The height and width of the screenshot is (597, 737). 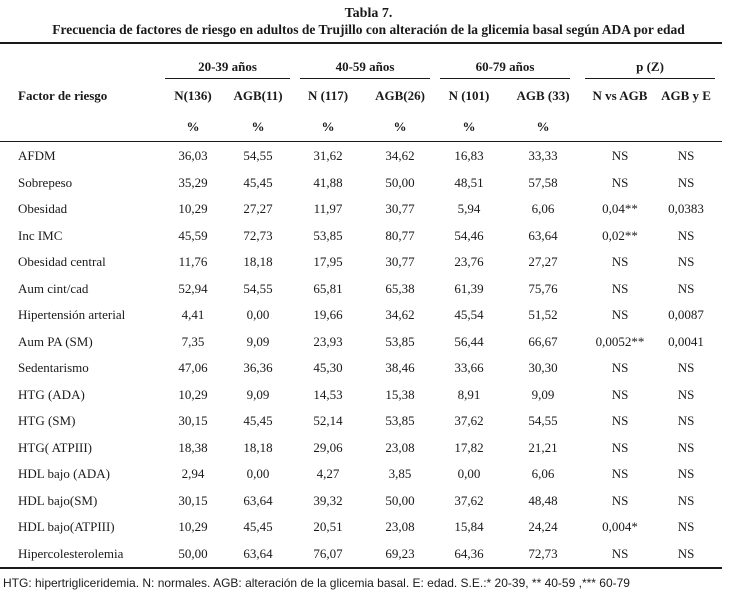 I want to click on table-cell: 23,93, so click(x=328, y=341).